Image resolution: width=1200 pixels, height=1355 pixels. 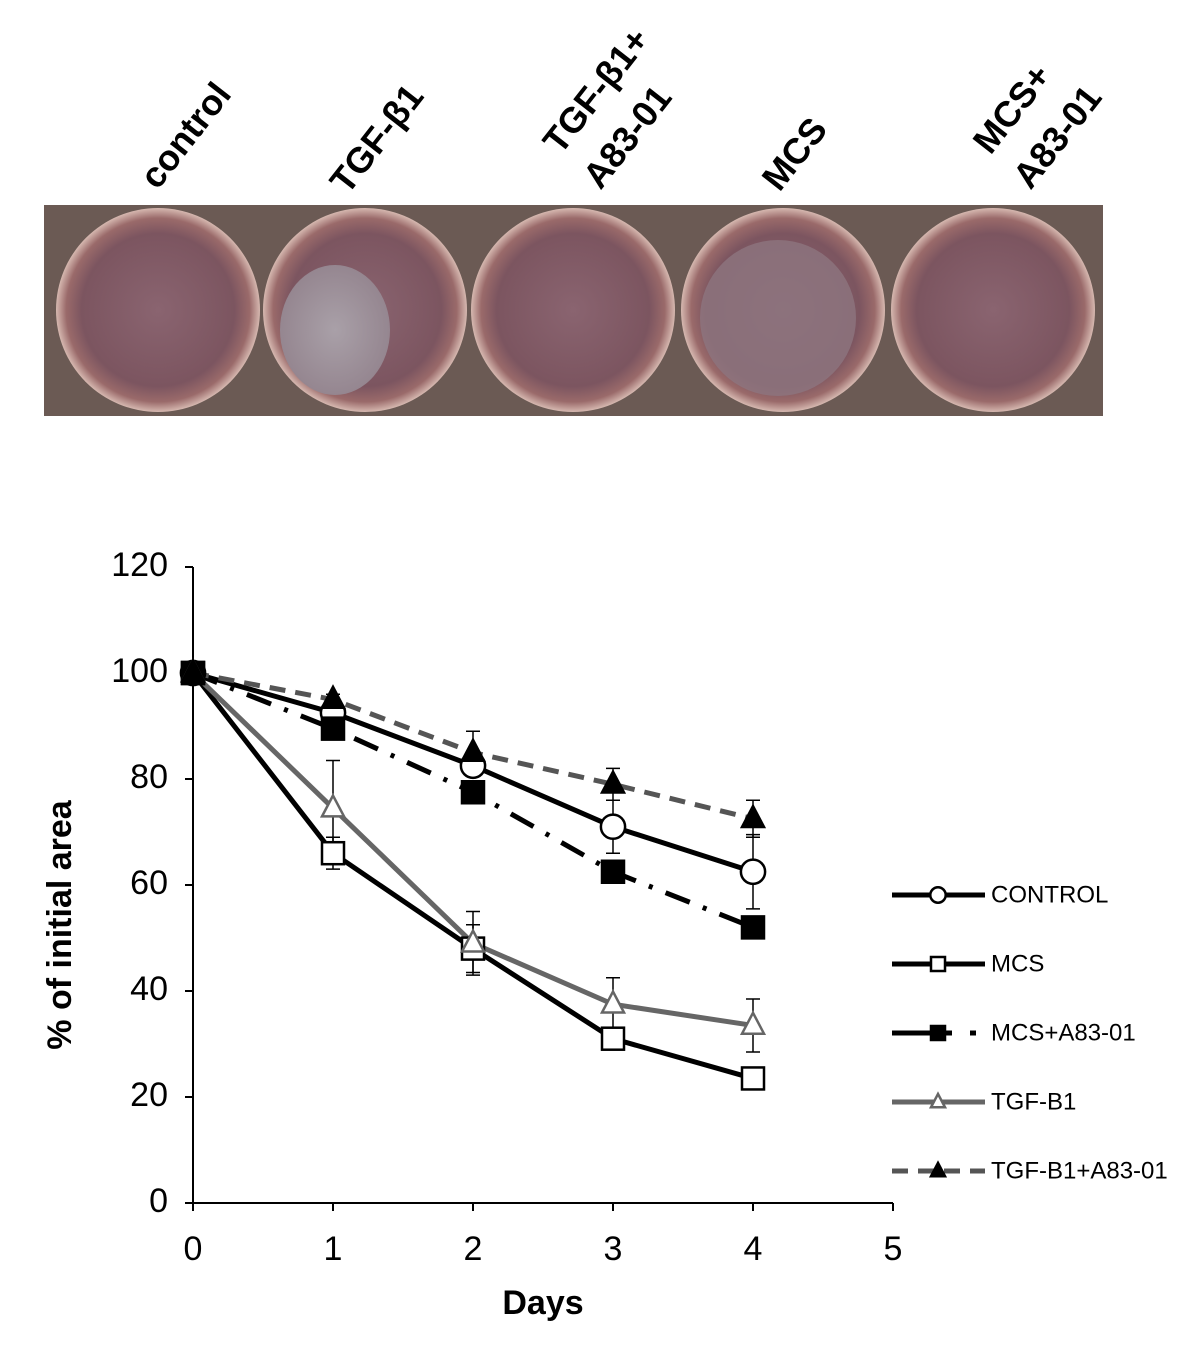 I want to click on legend-label: TGF-B1, so click(x=1033, y=1101).